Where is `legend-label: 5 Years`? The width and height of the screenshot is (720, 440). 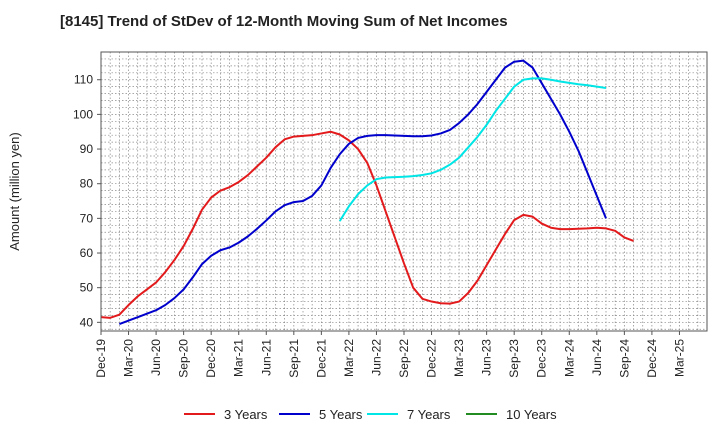
legend-label: 5 Years is located at coordinates (341, 414).